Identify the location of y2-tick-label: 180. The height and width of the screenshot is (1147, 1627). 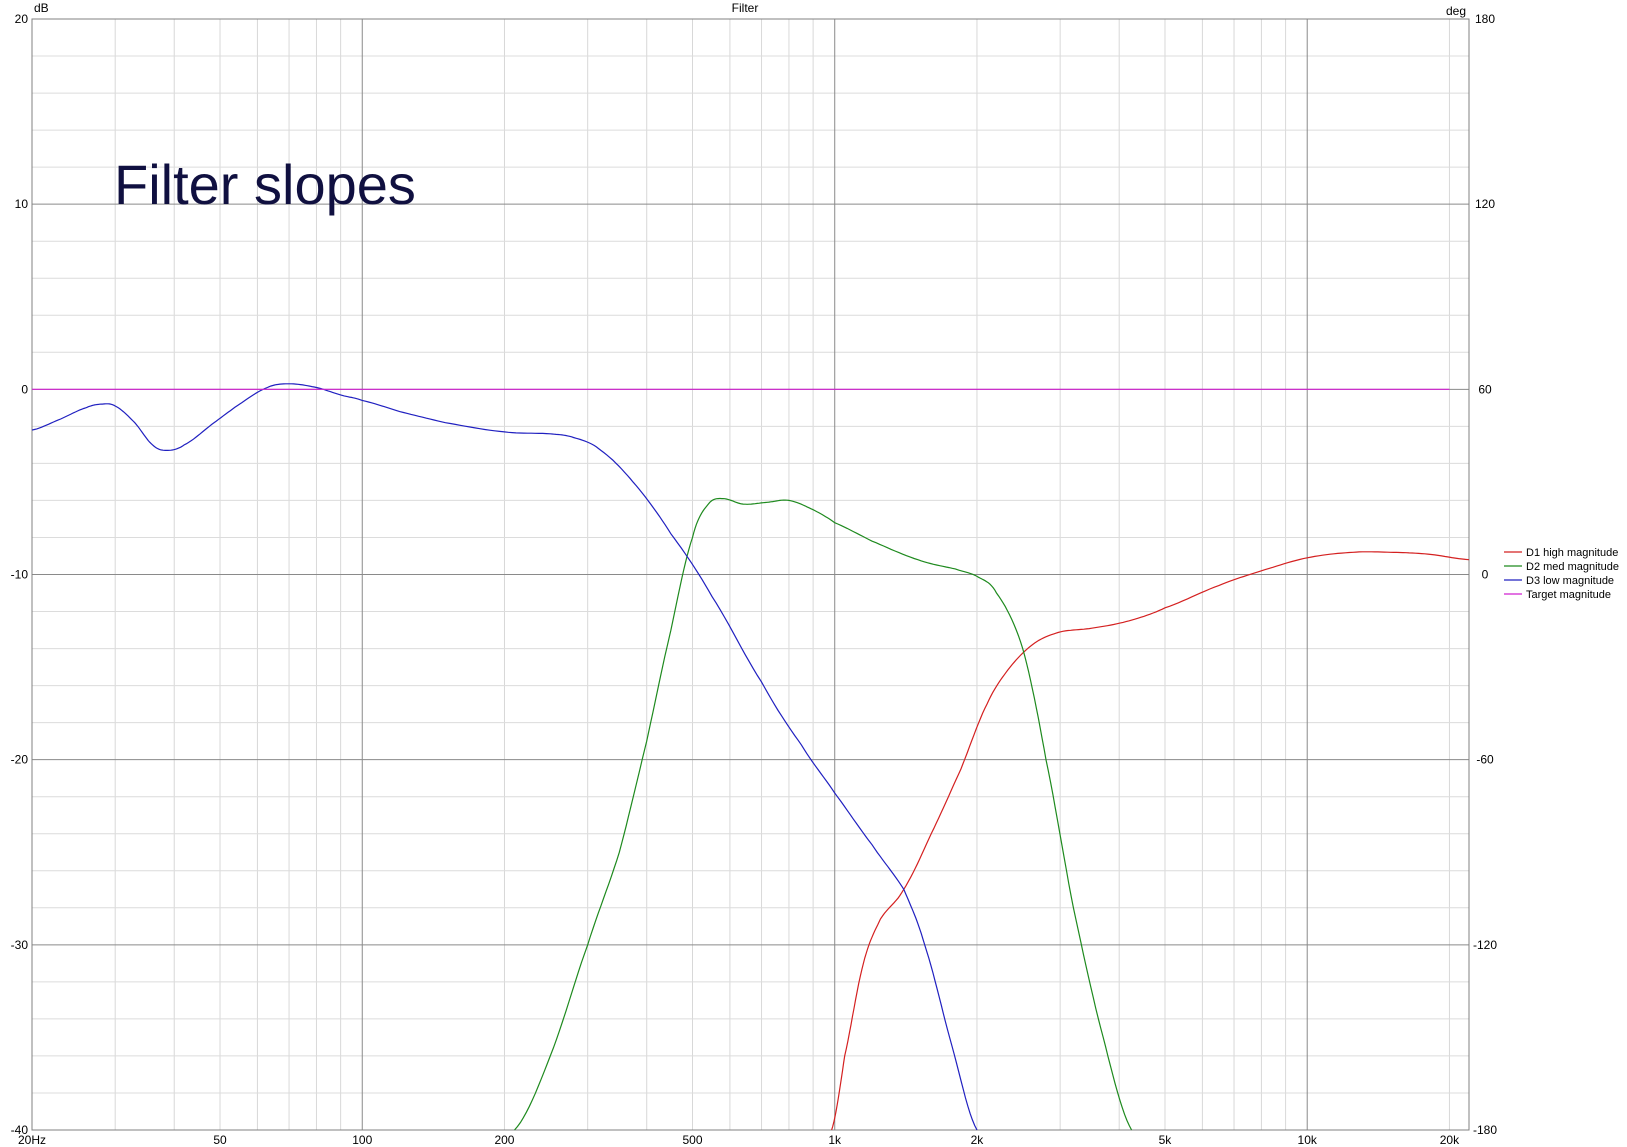
(1485, 19).